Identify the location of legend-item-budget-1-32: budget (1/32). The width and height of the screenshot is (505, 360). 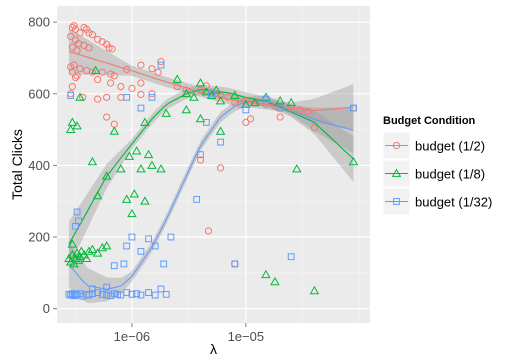
(437, 201).